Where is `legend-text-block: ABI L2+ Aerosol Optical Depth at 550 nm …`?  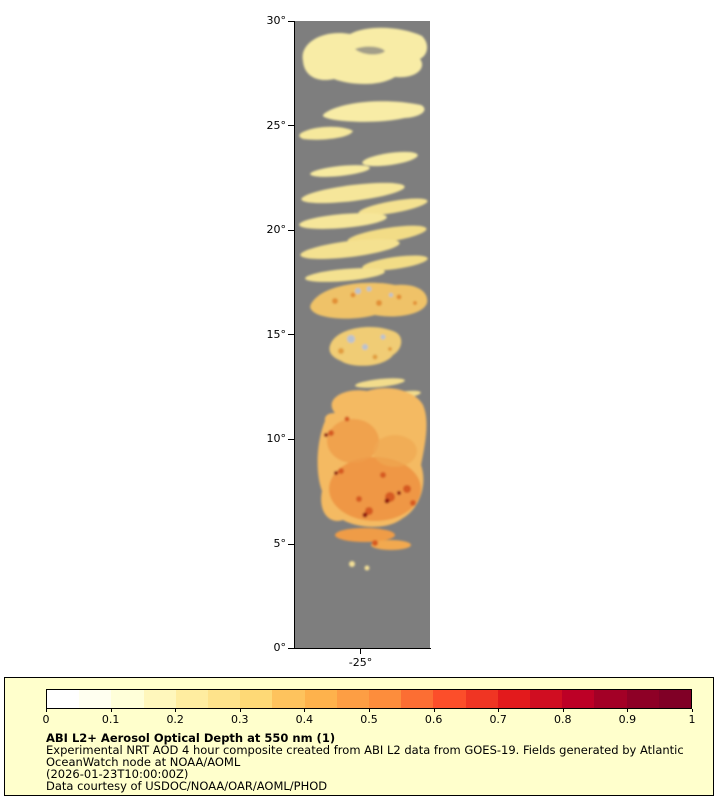 legend-text-block: ABI L2+ Aerosol Optical Depth at 550 nm … is located at coordinates (380, 762).